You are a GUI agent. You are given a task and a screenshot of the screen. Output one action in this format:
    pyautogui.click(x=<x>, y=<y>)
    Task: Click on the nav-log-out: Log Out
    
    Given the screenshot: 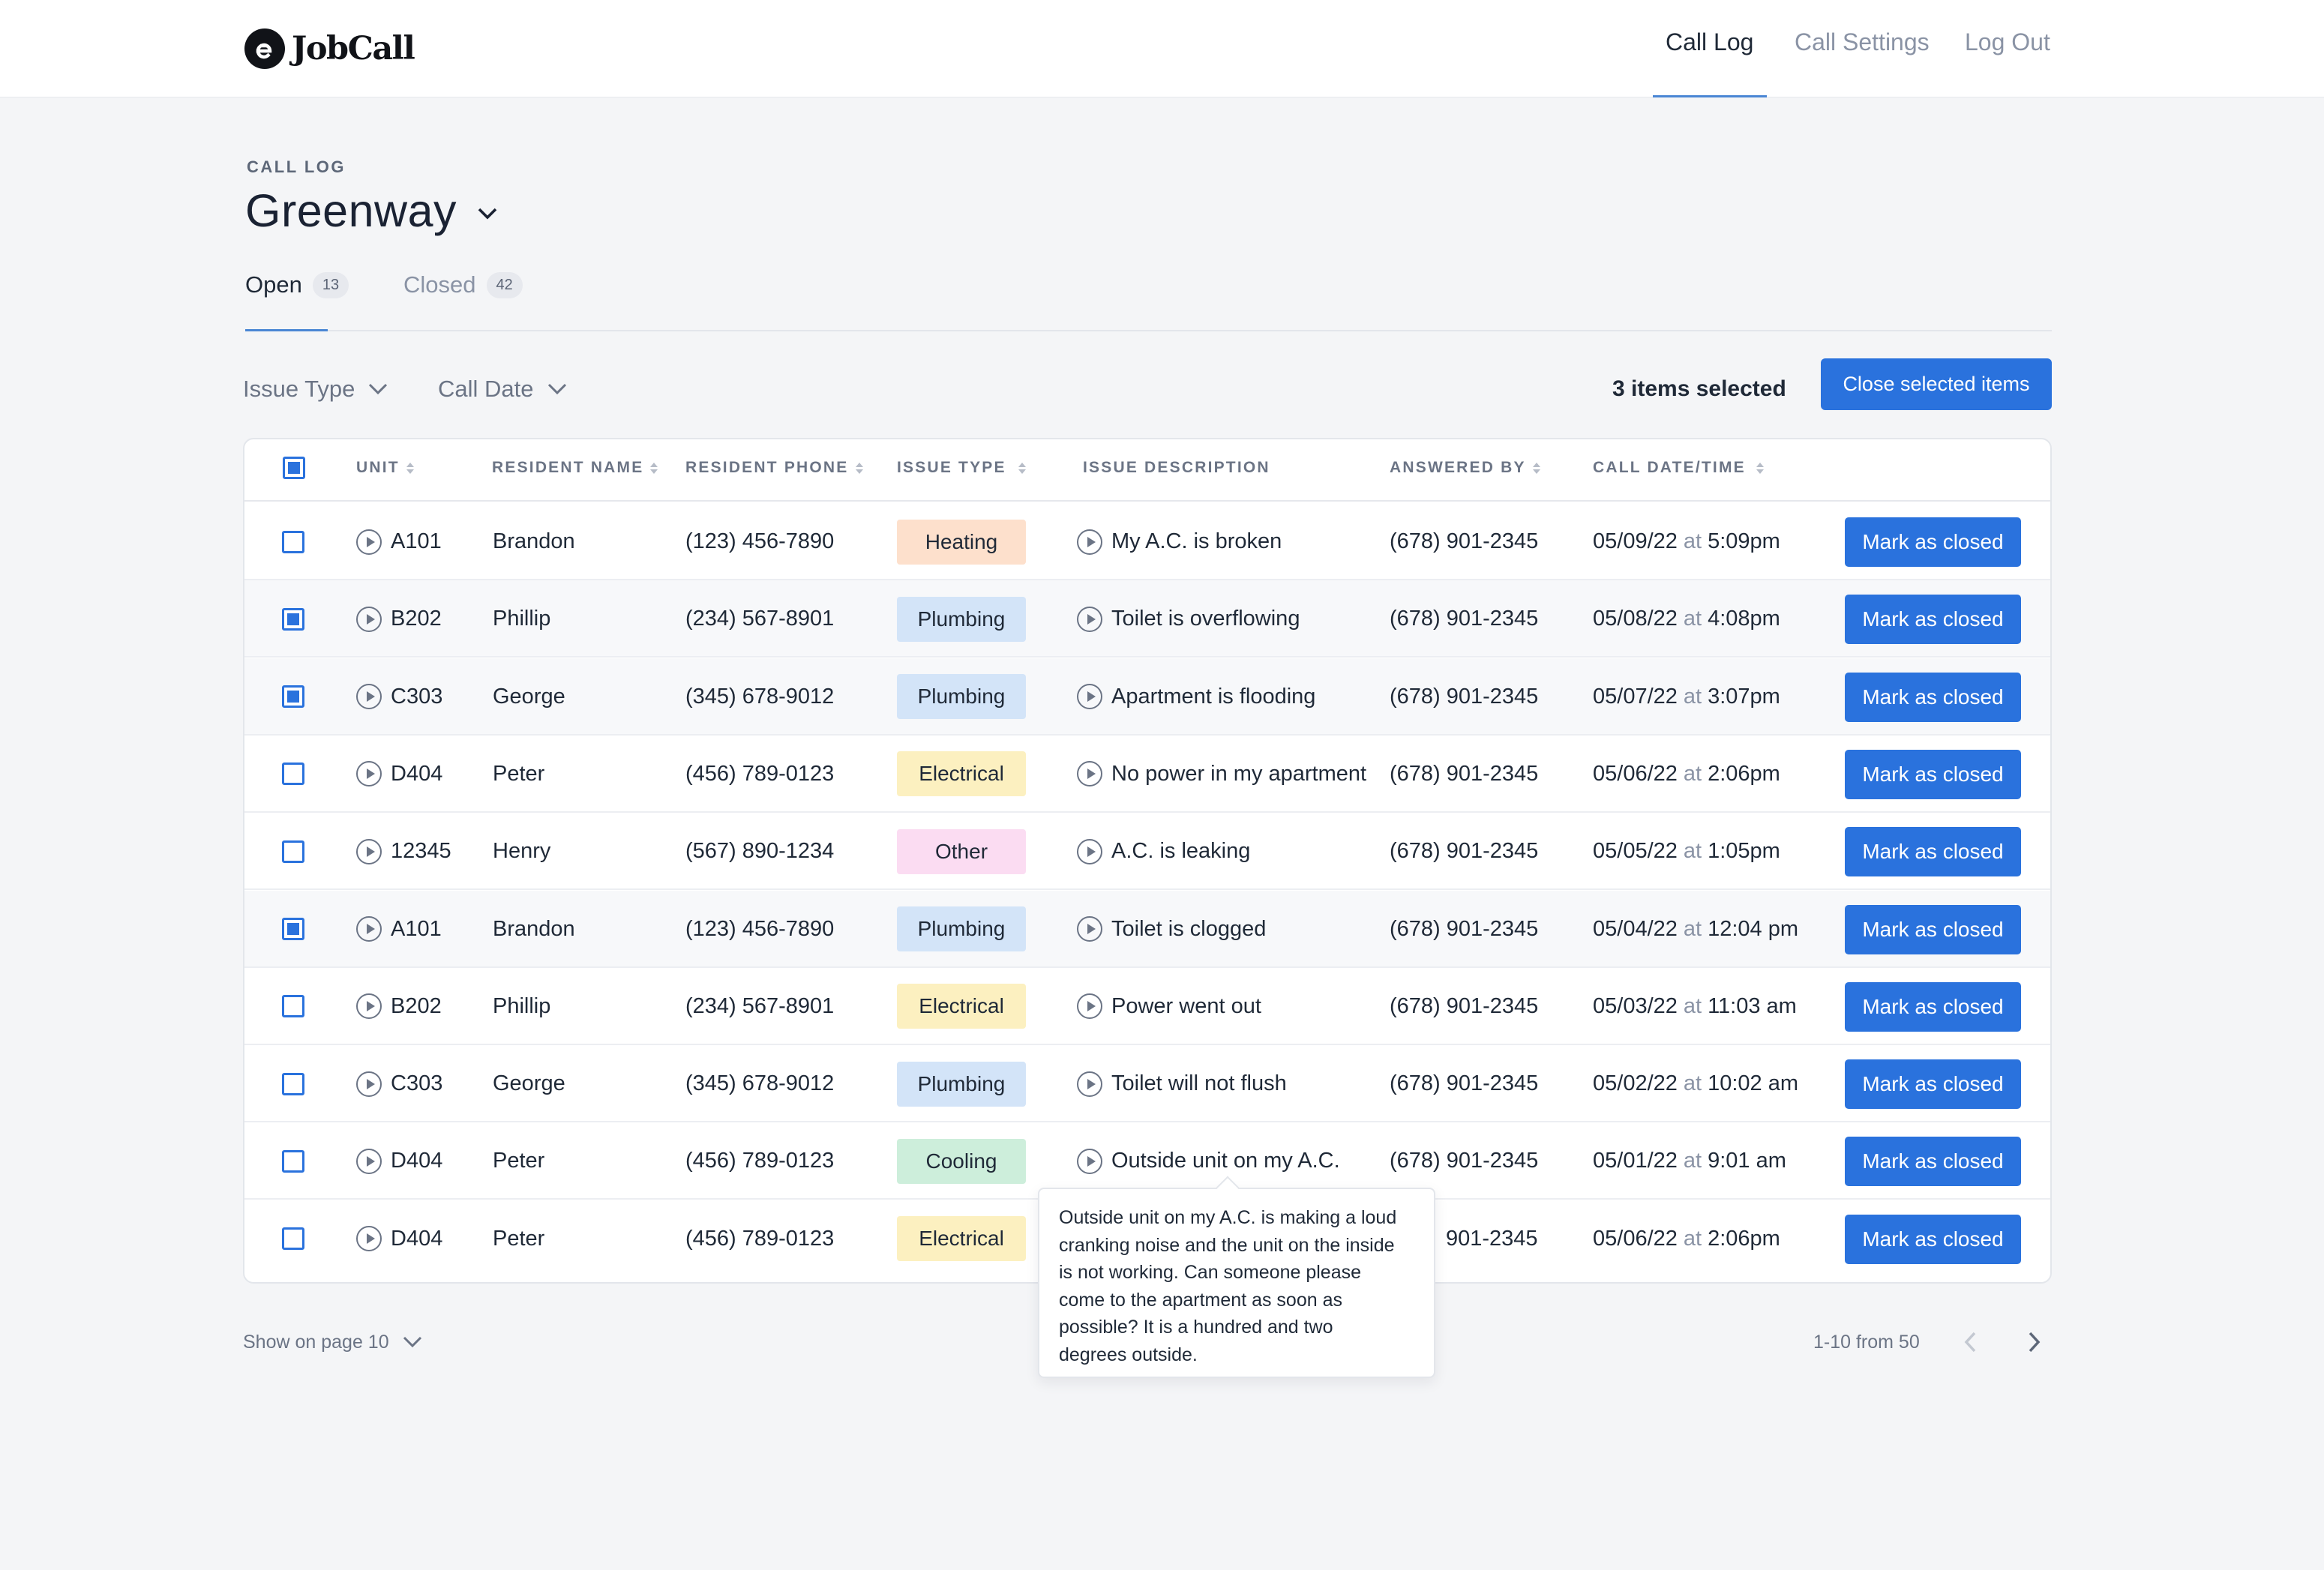 What is the action you would take?
    pyautogui.click(x=2007, y=41)
    